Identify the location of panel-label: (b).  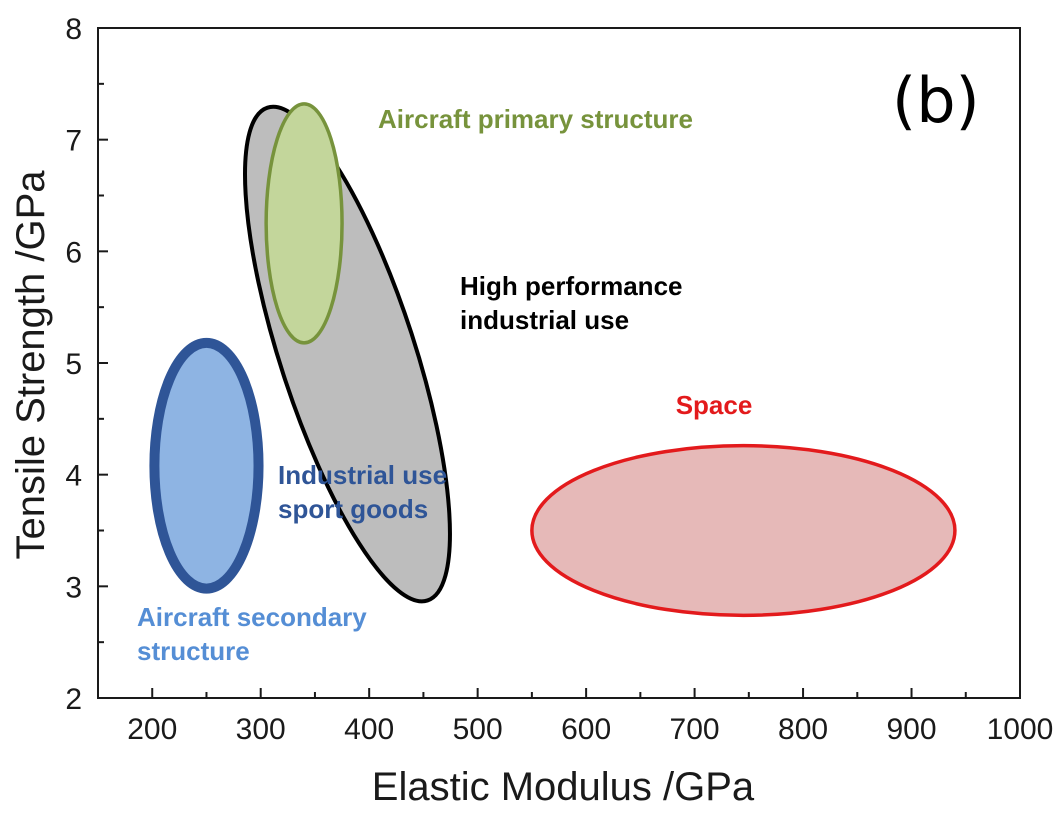
(936, 100).